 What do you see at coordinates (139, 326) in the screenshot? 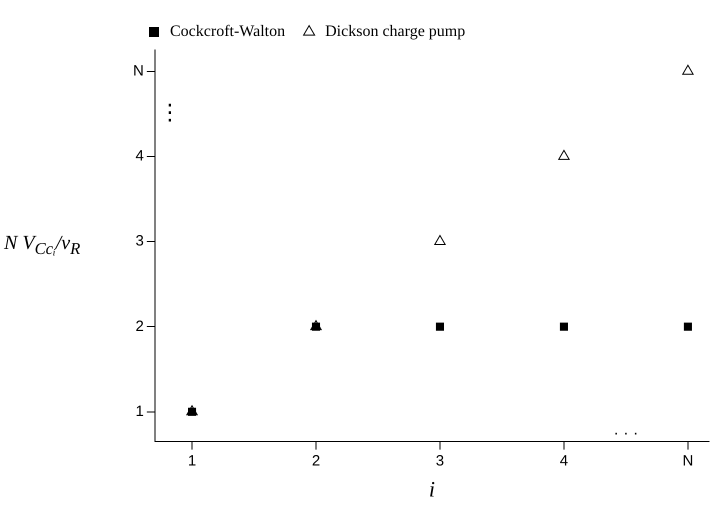
I see `y-tick-label: 2` at bounding box center [139, 326].